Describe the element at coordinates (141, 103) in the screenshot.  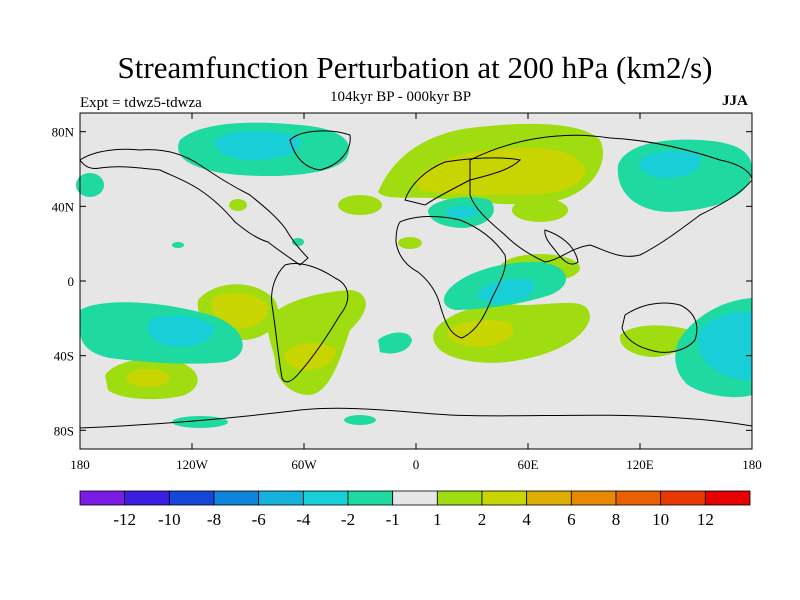
I see `experiment-label: Expt = tdwz5-tdwza` at that location.